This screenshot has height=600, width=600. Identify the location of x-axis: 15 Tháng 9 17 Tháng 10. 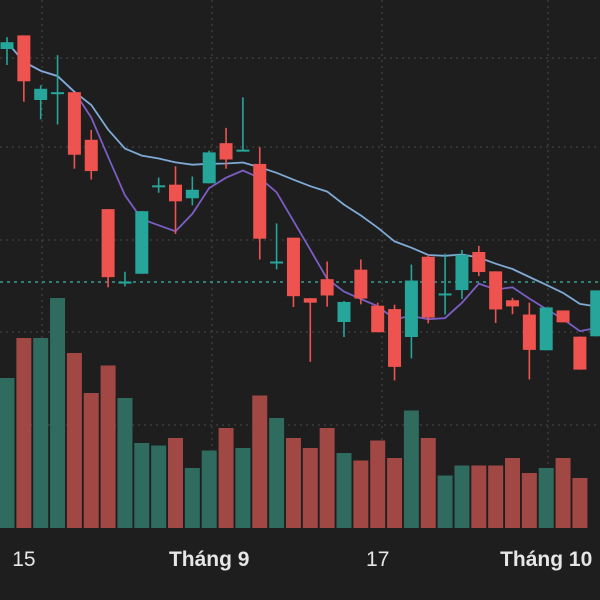
(302, 559).